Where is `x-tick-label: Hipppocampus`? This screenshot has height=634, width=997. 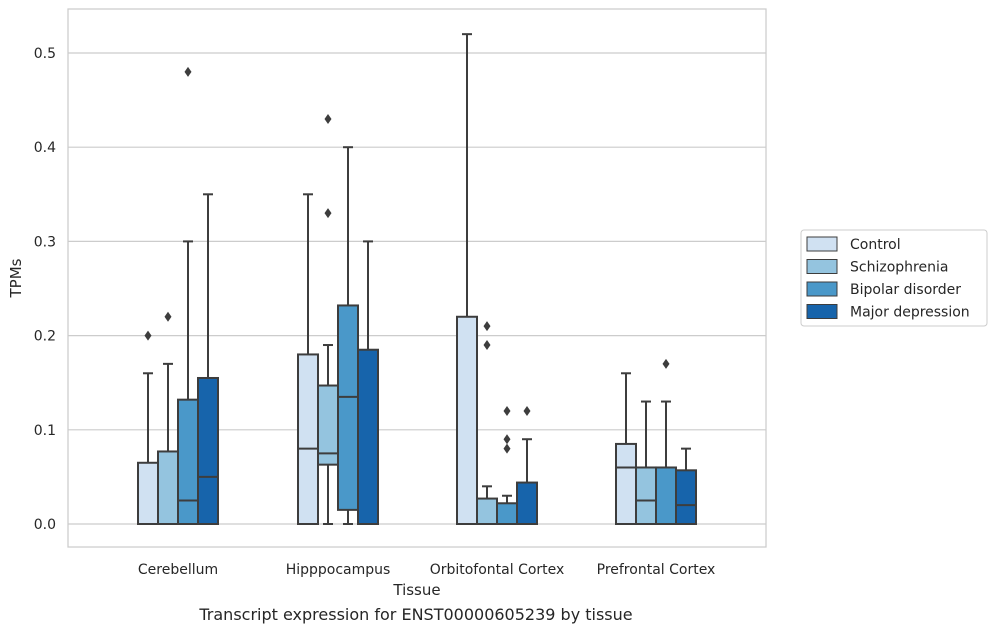
x-tick-label: Hipppocampus is located at coordinates (338, 570).